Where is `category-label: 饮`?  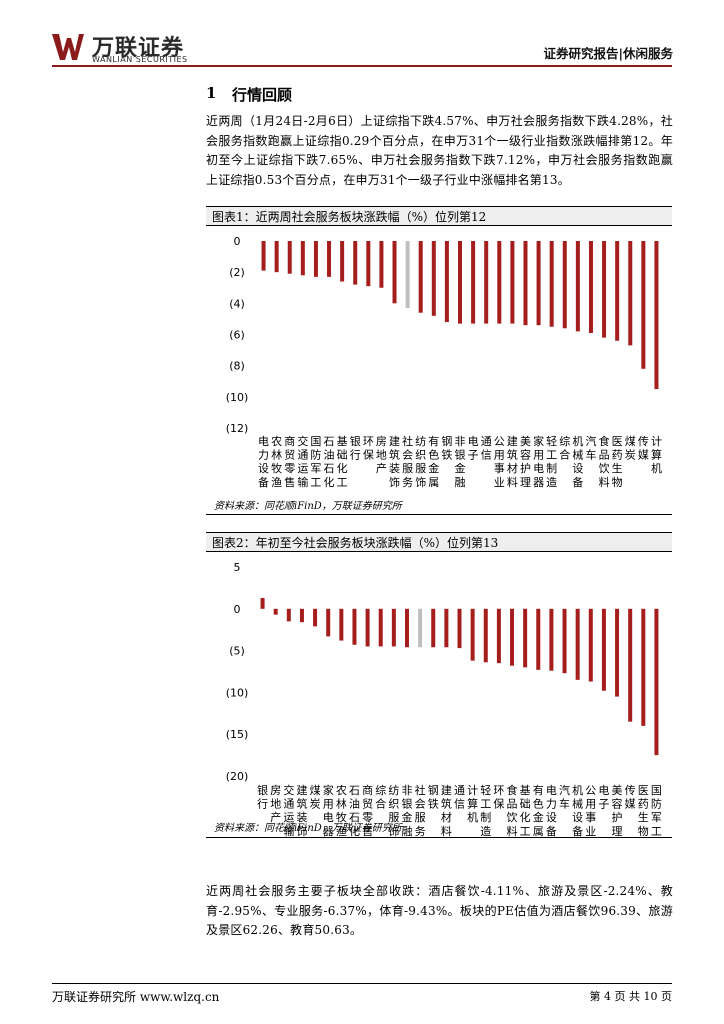
category-label: 饮 is located at coordinates (604, 468).